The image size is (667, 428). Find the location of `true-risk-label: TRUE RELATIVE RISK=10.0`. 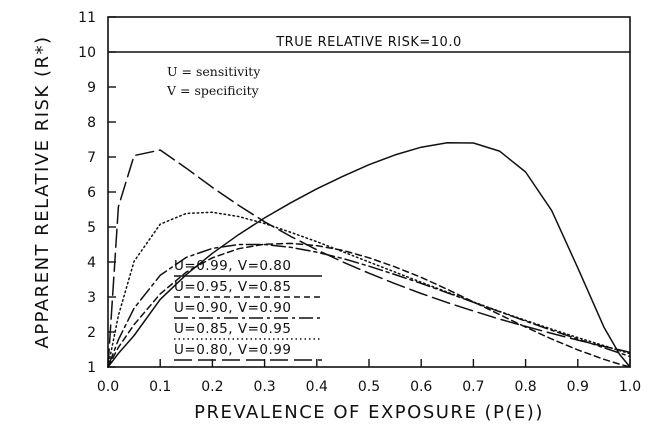

true-risk-label: TRUE RELATIVE RISK=10.0 is located at coordinates (368, 42).